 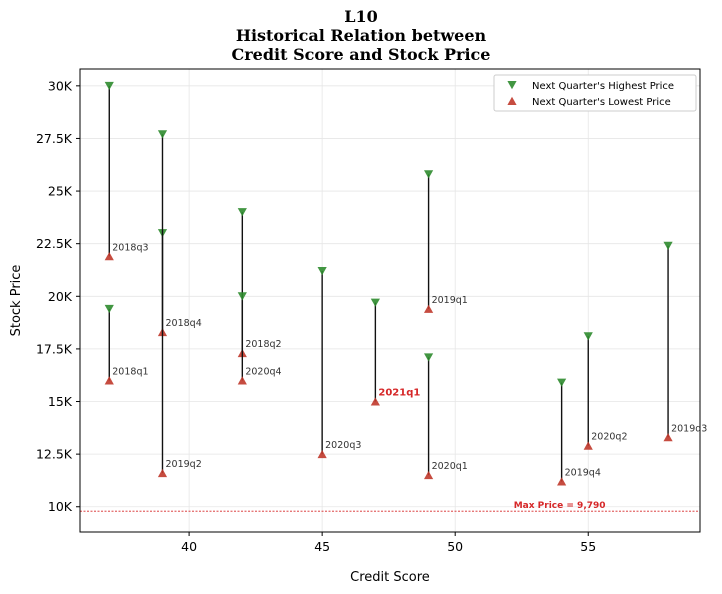 What do you see at coordinates (183, 323) in the screenshot?
I see `point-label: 2018q4` at bounding box center [183, 323].